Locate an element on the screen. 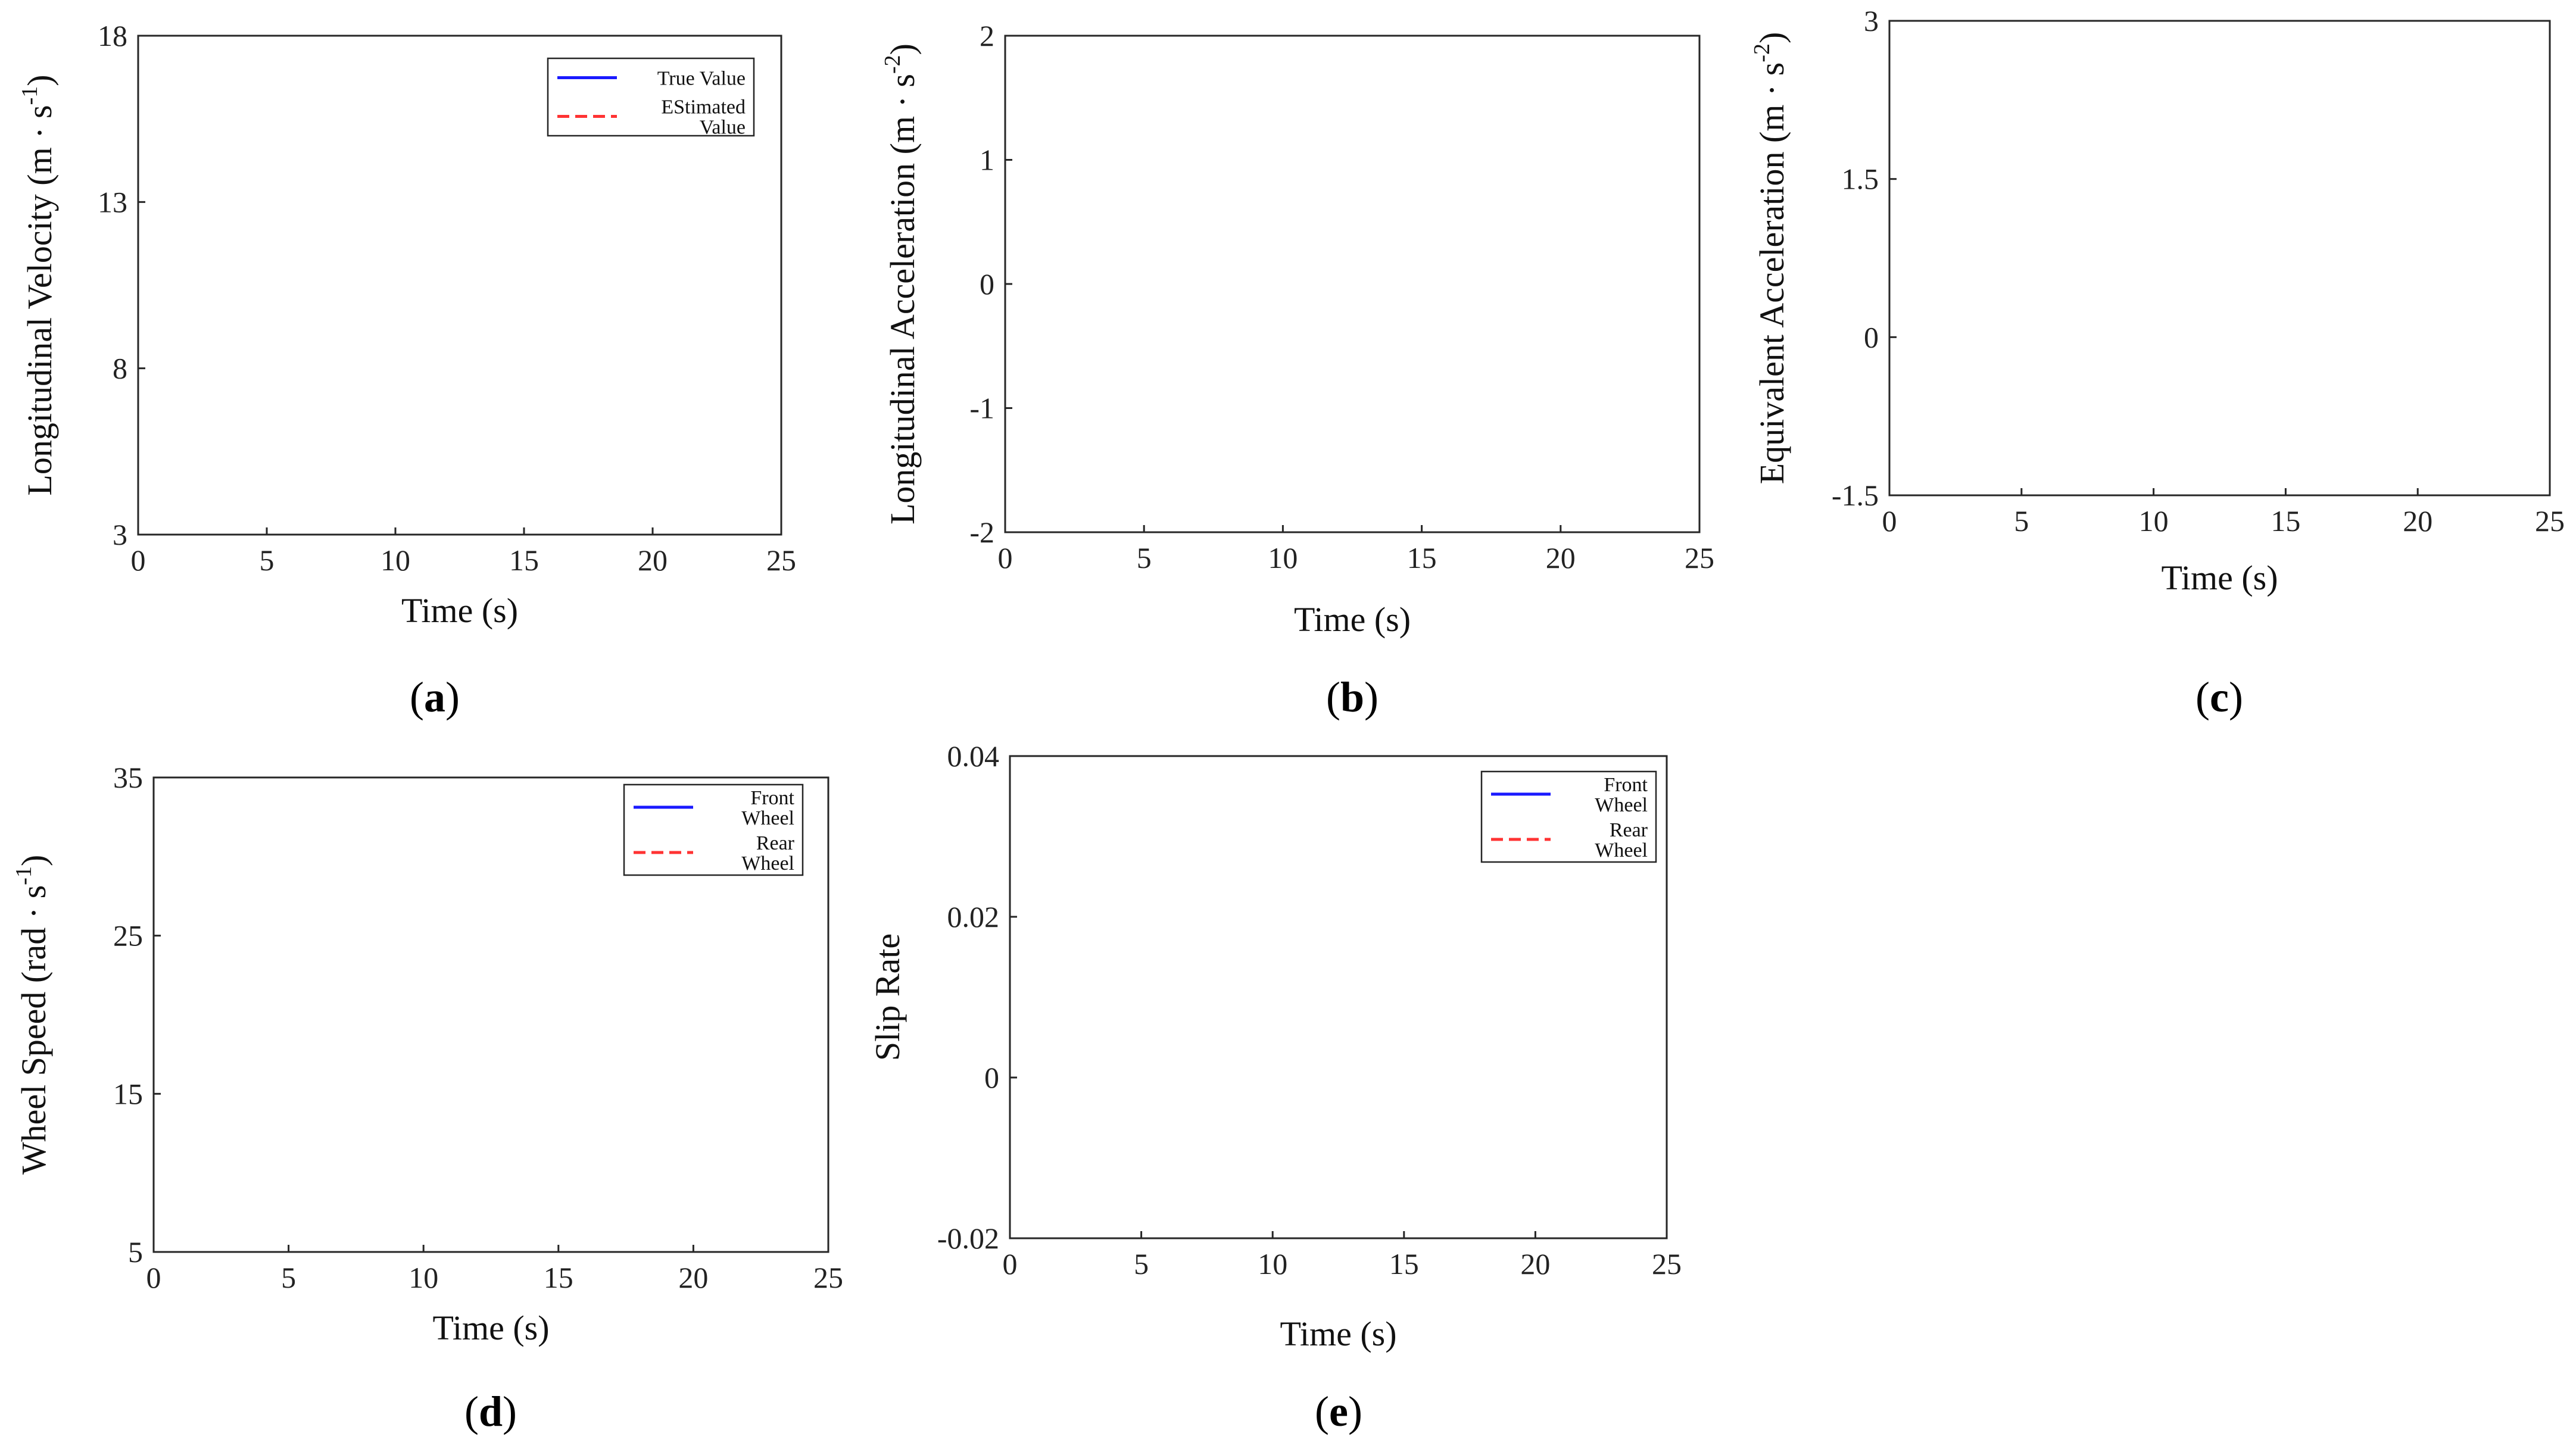 This screenshot has width=2576, height=1449. panel-label-letter: b is located at coordinates (1352, 697).